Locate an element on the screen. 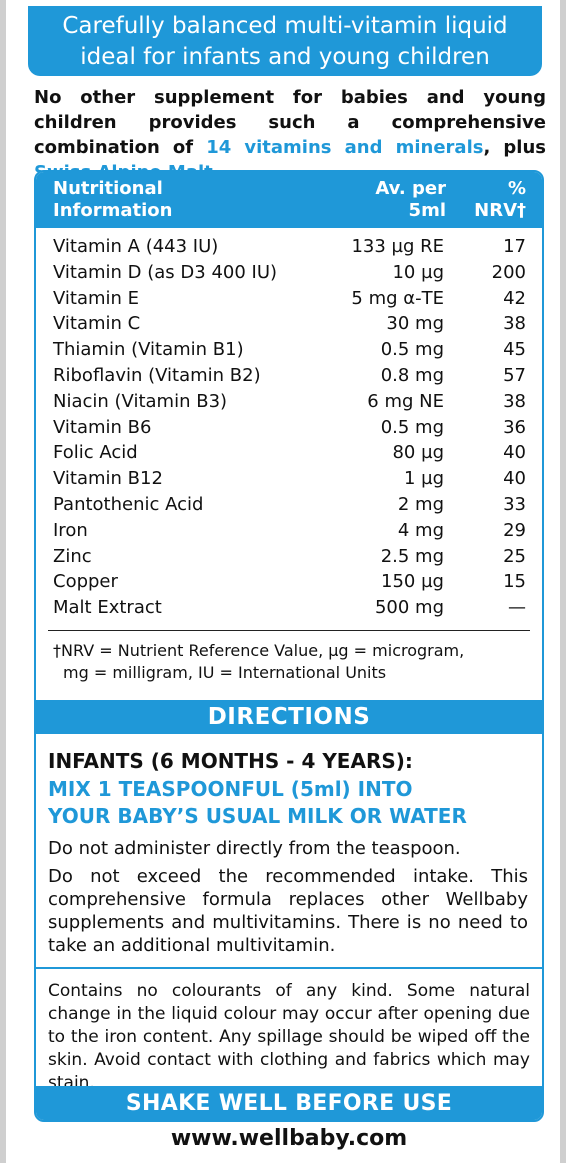 Image resolution: width=566 pixels, height=1163 pixels. table-row: Vitamin B12 1 µg 40 is located at coordinates (289, 479).